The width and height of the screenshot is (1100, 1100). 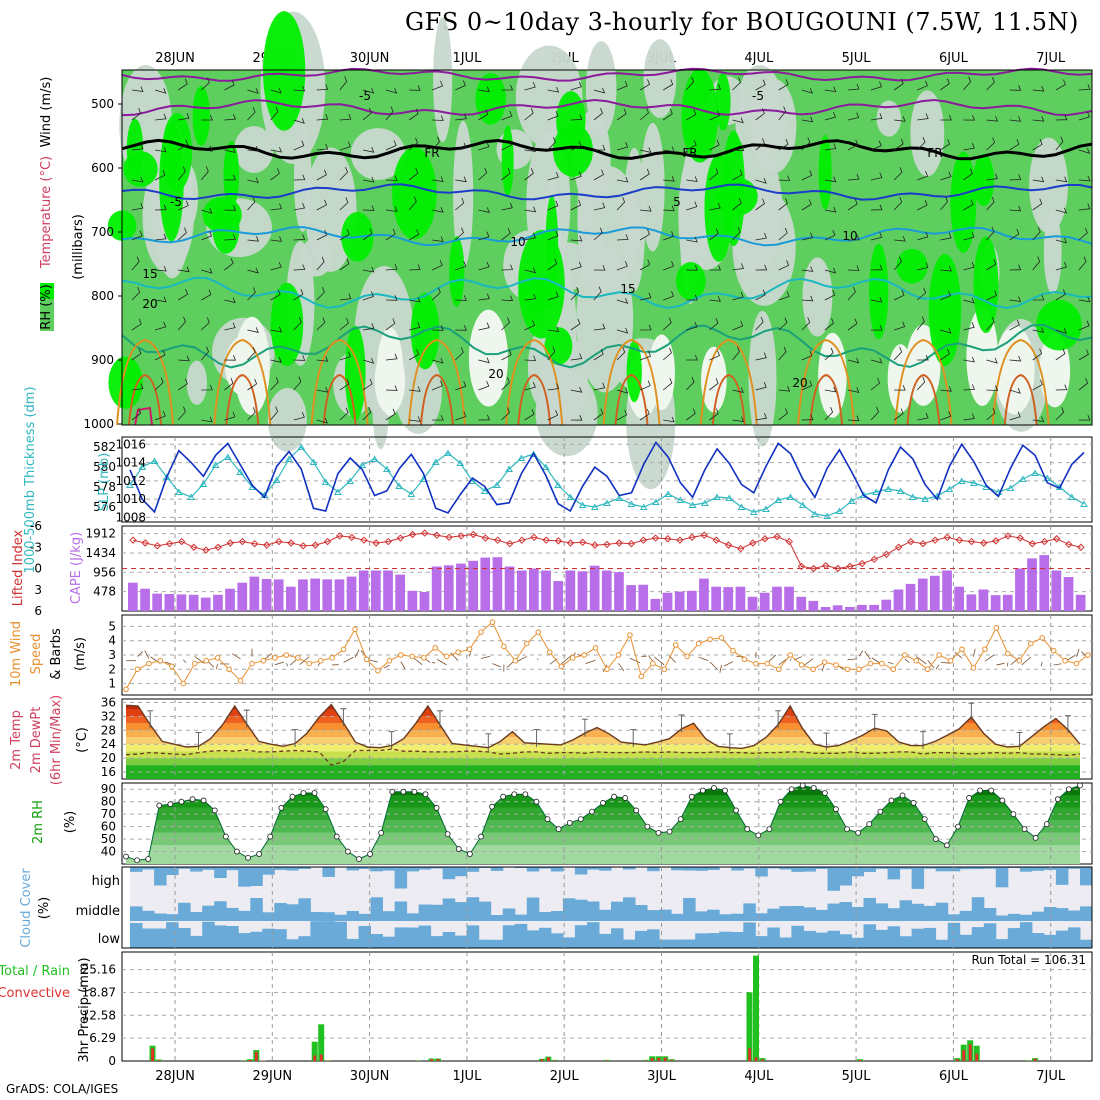 I want to click on lifted-tick-label: 0, so click(x=38, y=569).